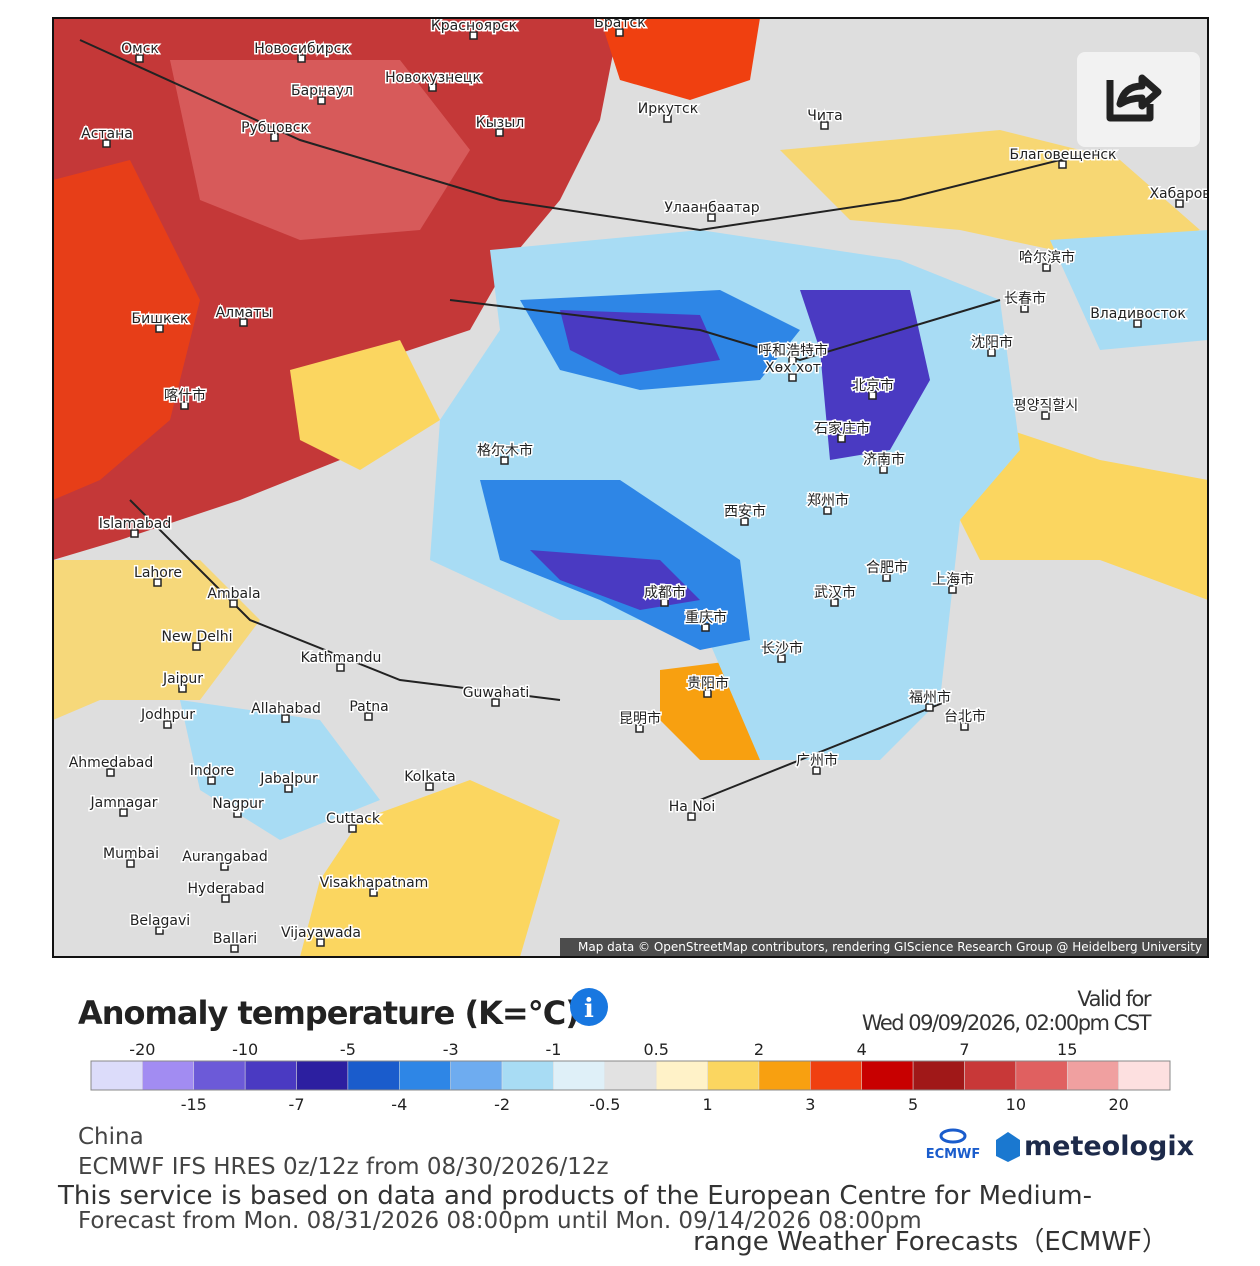 This screenshot has height=1266, width=1260. Describe the element at coordinates (759, 1049) in the screenshot. I see `colorbar-label: 2` at that location.